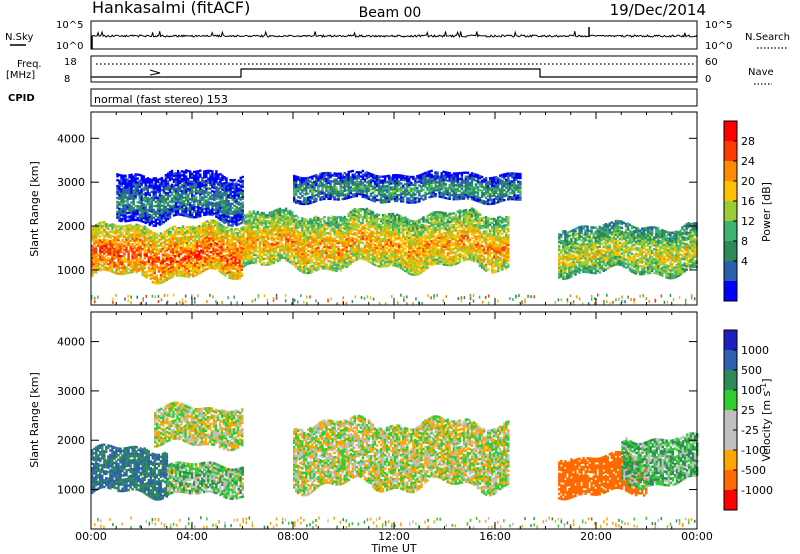 This screenshot has height=554, width=800. I want to click on heatmap-region, so click(167, 252).